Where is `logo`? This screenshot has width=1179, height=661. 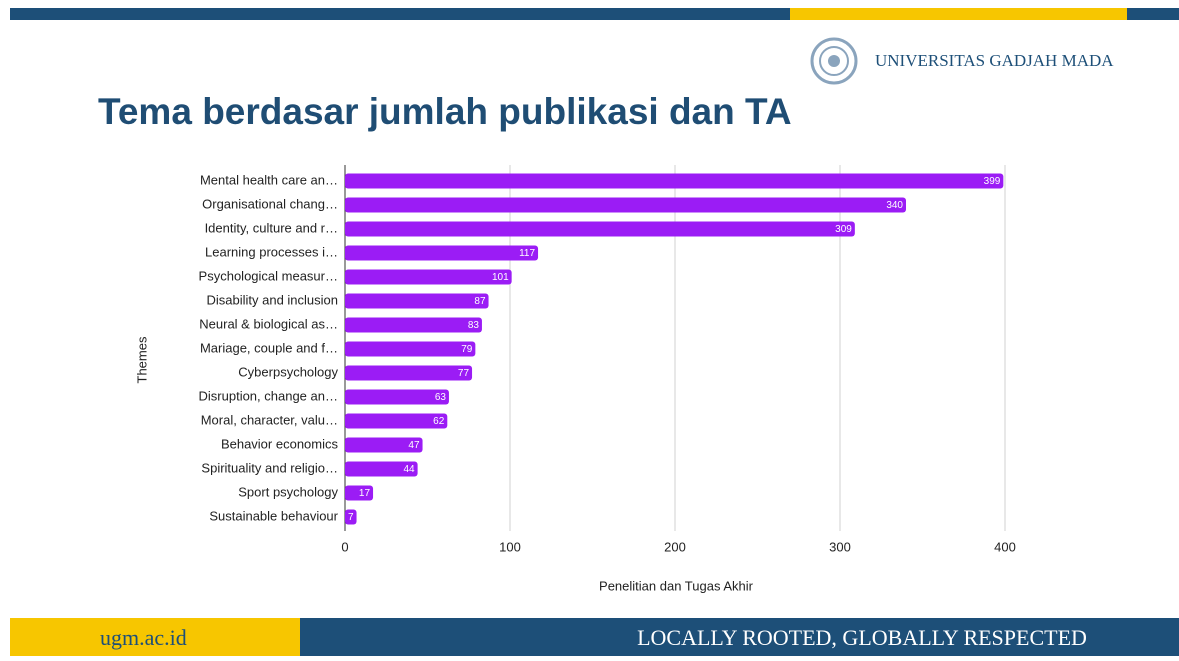
logo is located at coordinates (834, 61).